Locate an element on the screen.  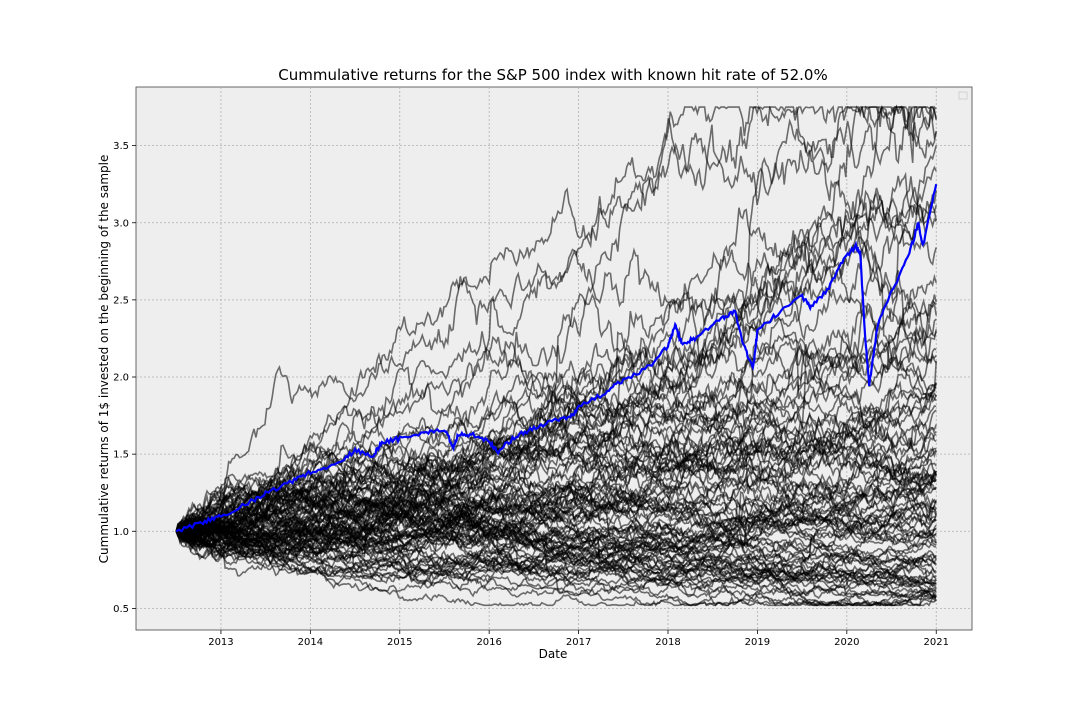
x-tick-label: 2021 is located at coordinates (936, 642).